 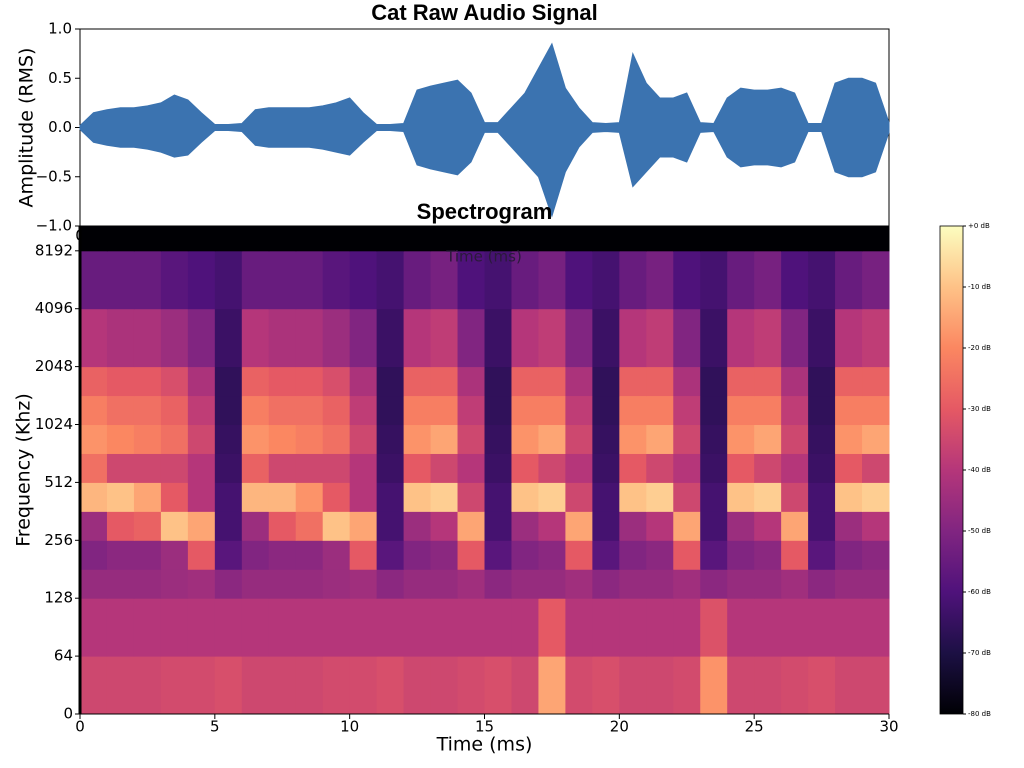 What do you see at coordinates (979, 592) in the screenshot?
I see `colorbar-tick-label: -60 dB` at bounding box center [979, 592].